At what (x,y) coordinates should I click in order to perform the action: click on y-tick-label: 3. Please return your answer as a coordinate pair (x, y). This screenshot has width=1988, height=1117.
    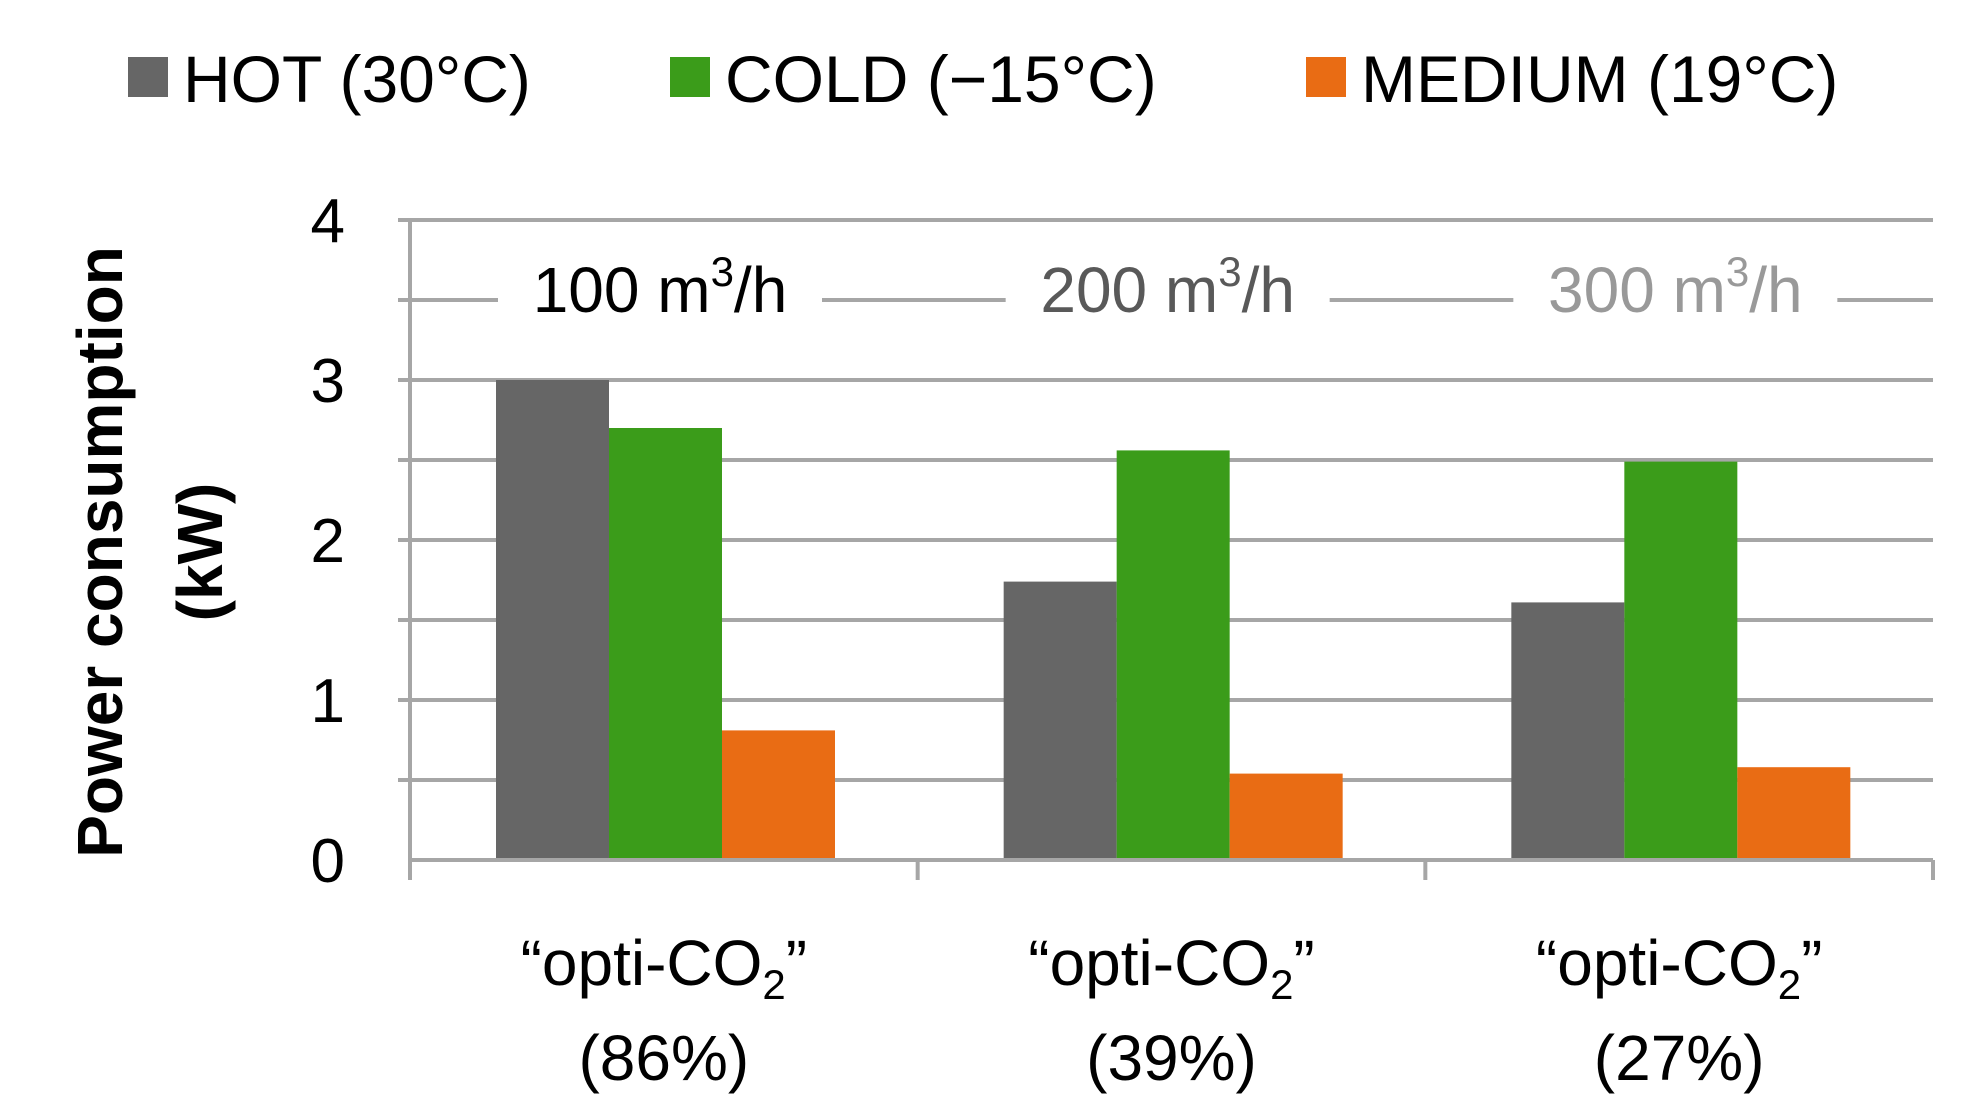
    Looking at the image, I should click on (328, 381).